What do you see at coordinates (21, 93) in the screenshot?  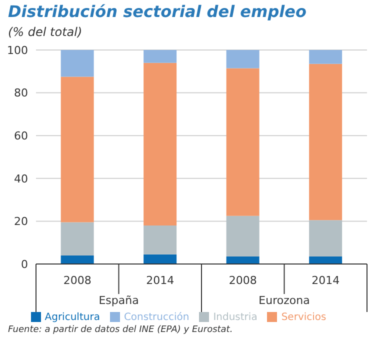 I see `y-tick-label: 80` at bounding box center [21, 93].